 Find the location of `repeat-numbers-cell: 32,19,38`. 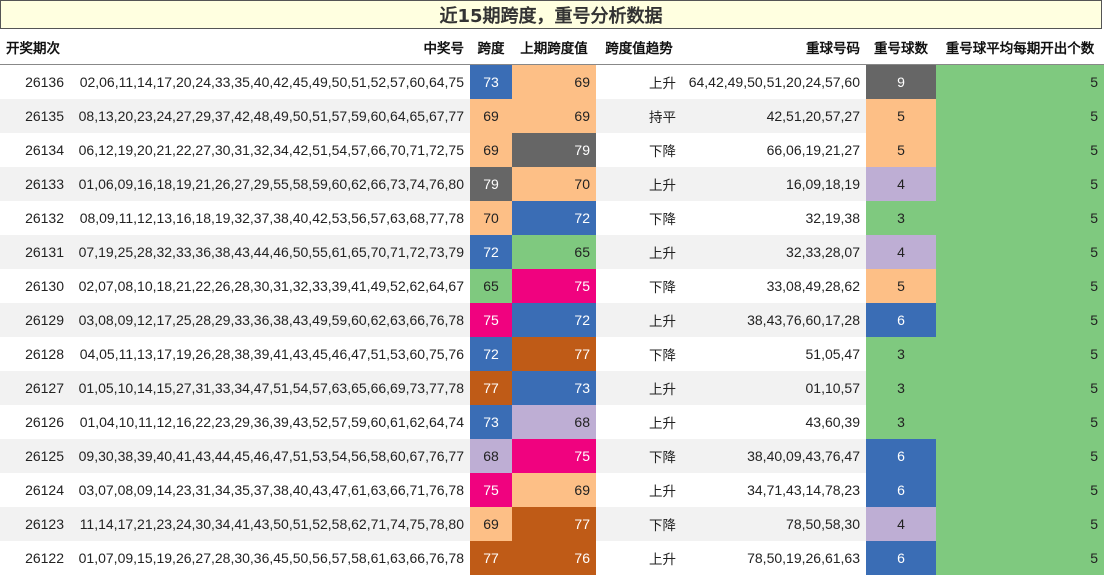

repeat-numbers-cell: 32,19,38 is located at coordinates (774, 218).